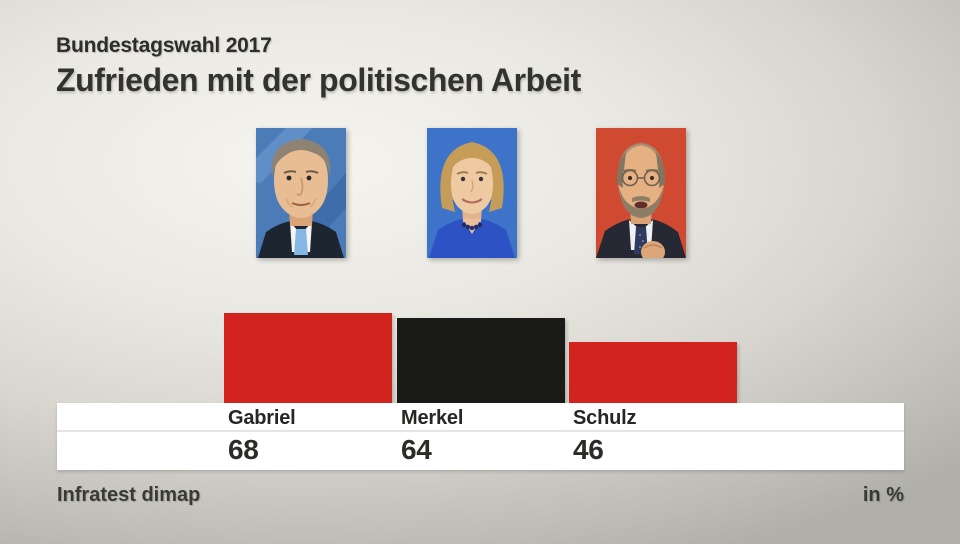 The height and width of the screenshot is (544, 960). Describe the element at coordinates (588, 449) in the screenshot. I see `candidate-value: 46` at that location.